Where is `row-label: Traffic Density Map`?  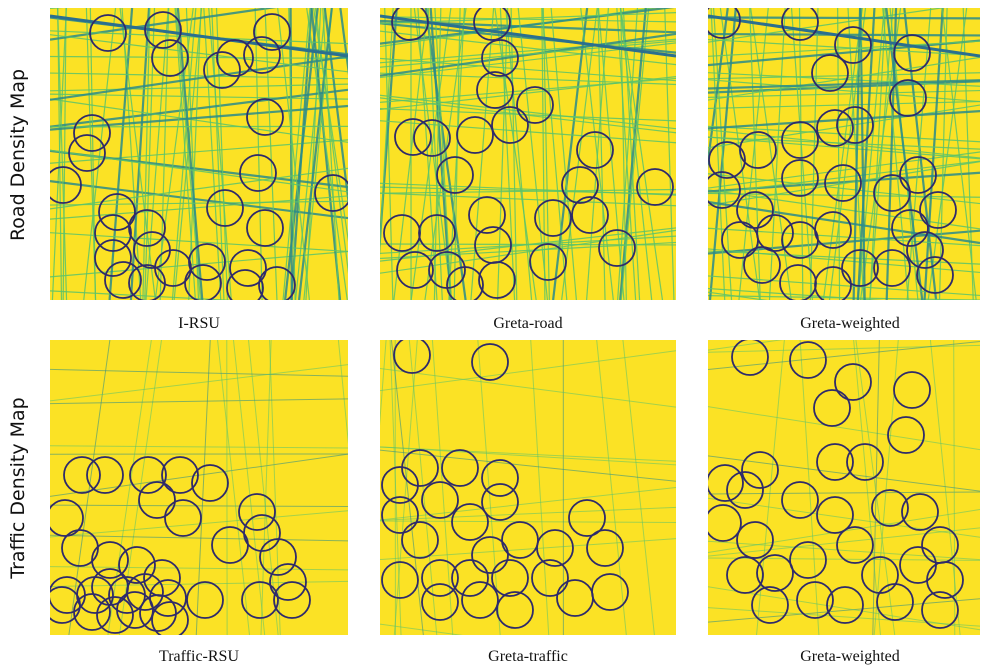
row-label: Traffic Density Map is located at coordinates (18, 488).